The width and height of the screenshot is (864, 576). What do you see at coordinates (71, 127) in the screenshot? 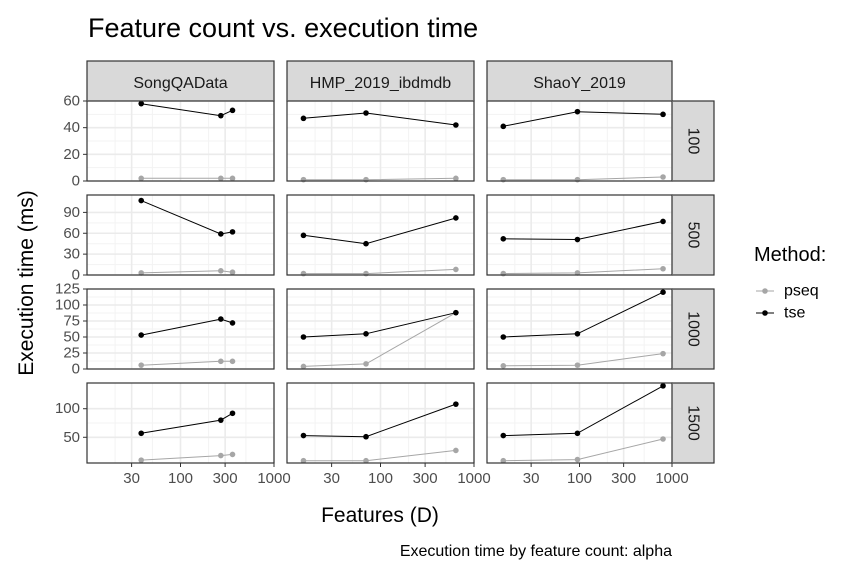
I see `y-tick-label: 40` at bounding box center [71, 127].